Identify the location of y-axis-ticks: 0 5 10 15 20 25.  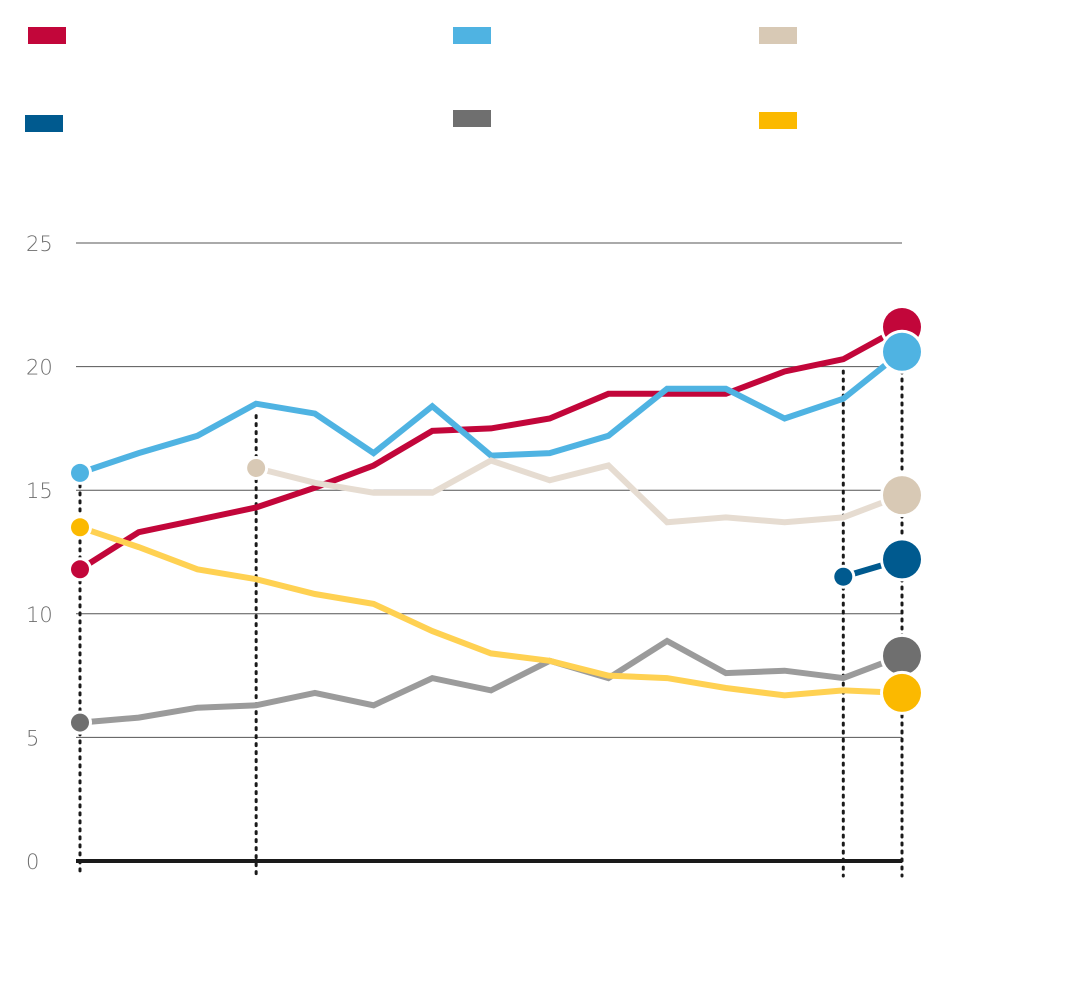
(39, 553).